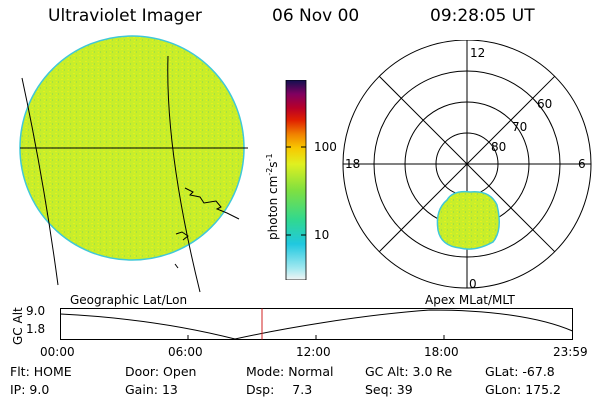 This screenshot has width=600, height=400. I want to click on mlt-label-12: 12, so click(478, 53).